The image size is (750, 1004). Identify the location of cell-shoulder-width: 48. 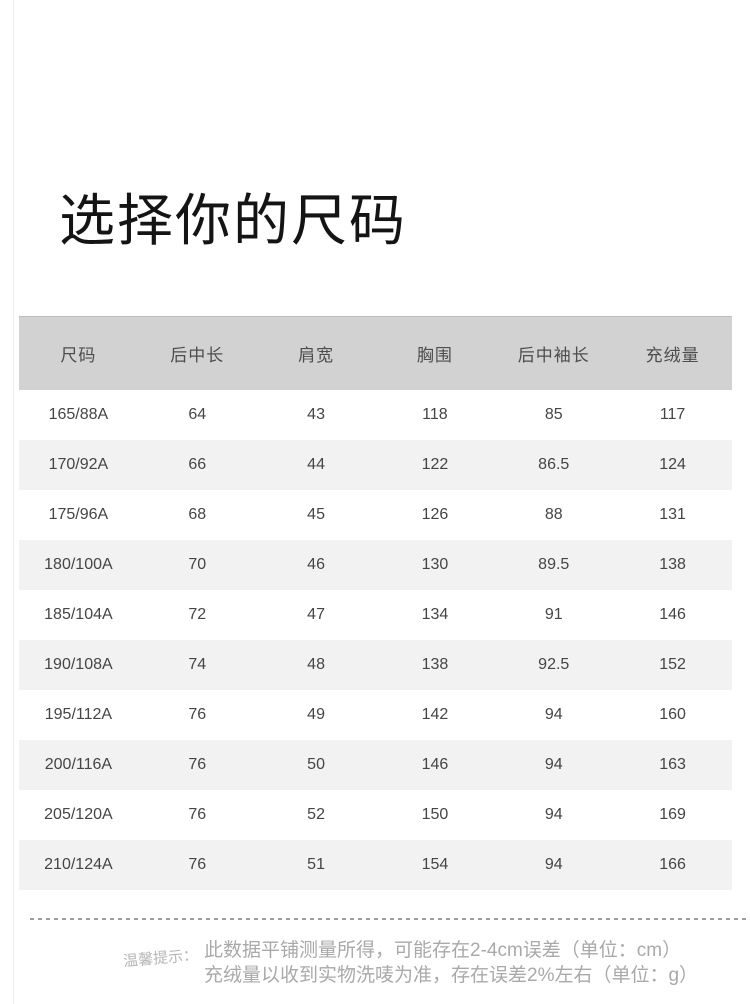
(316, 664).